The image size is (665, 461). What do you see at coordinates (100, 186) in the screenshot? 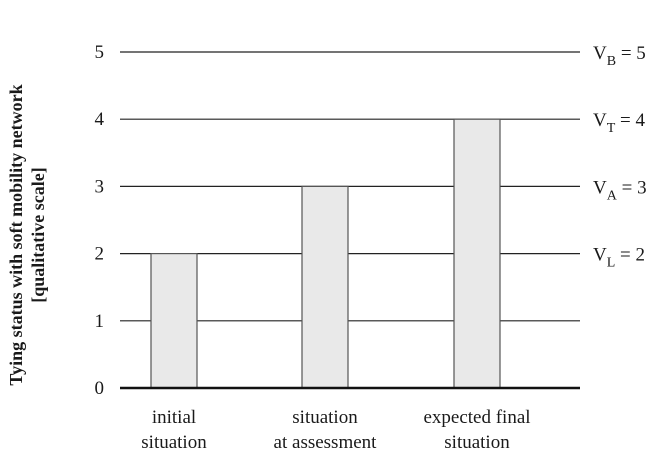
I see `y-tick-label-3: 3` at bounding box center [100, 186].